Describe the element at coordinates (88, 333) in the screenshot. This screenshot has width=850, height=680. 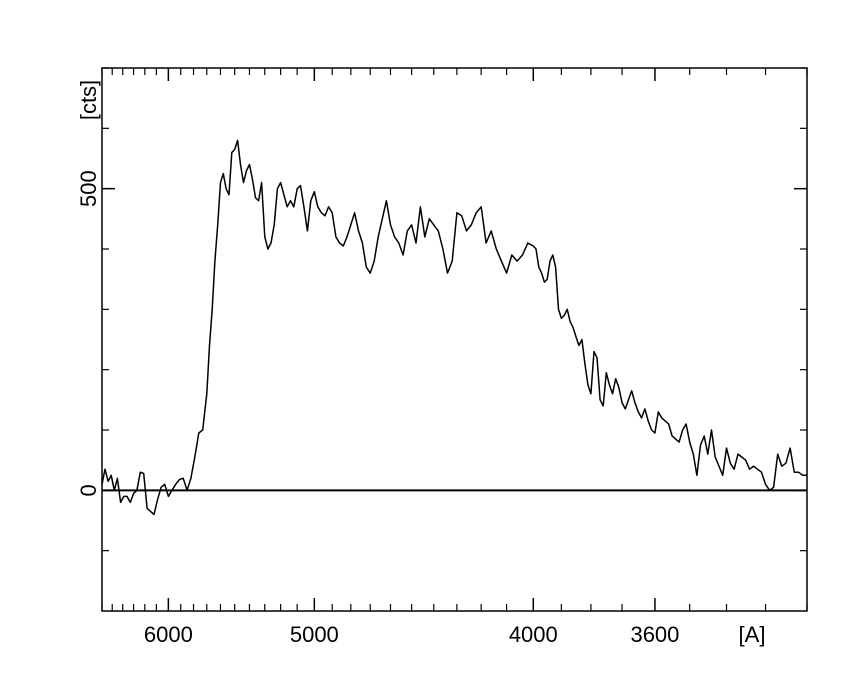
I see `y-tick-labels: 0 500` at that location.